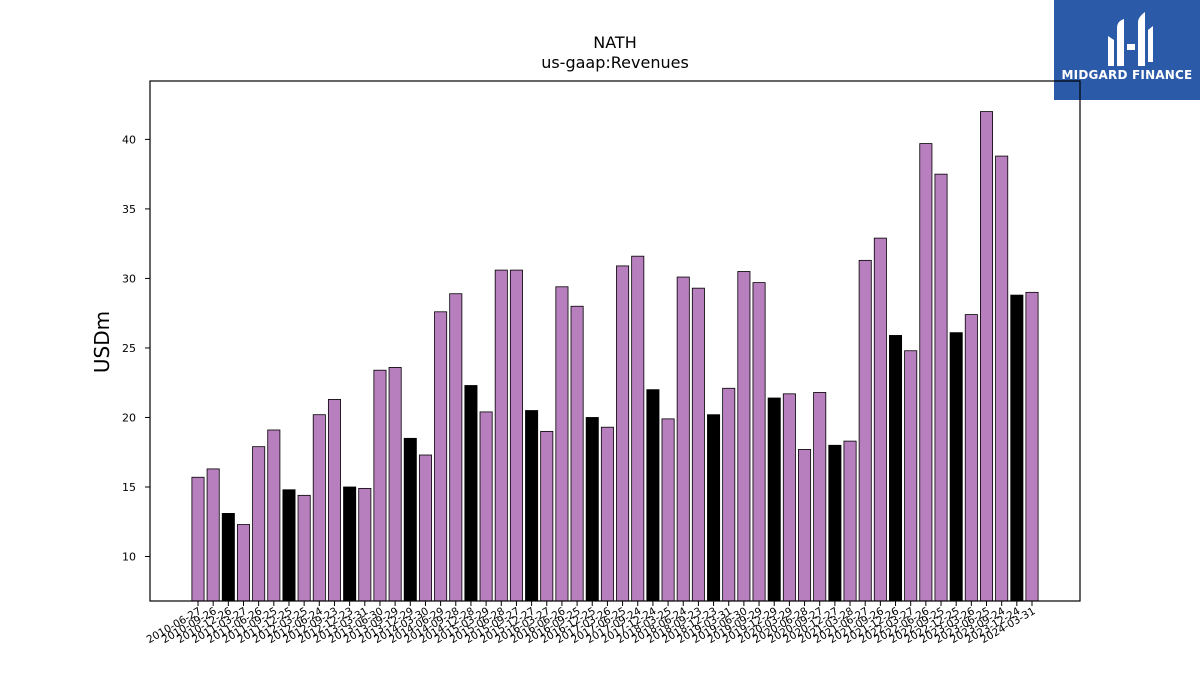 The image size is (1200, 675). Describe the element at coordinates (129, 139) in the screenshot. I see `y-tick-label: 40` at that location.